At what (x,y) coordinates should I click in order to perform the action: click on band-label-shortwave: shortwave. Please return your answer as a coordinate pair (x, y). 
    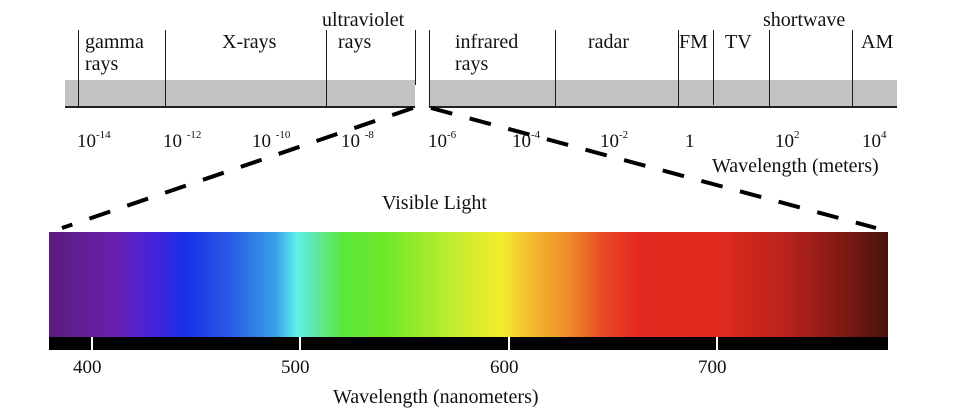
    Looking at the image, I should click on (804, 20).